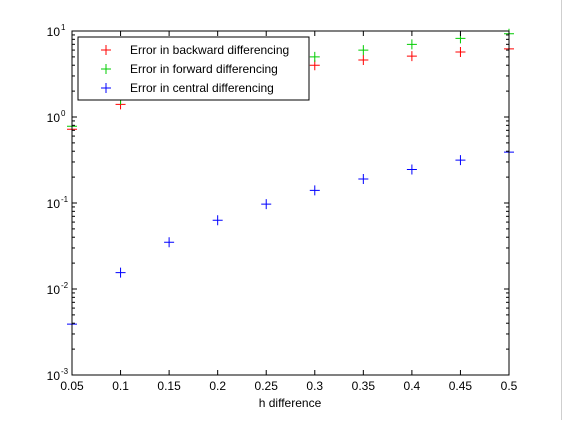 The width and height of the screenshot is (562, 425). Describe the element at coordinates (65, 199) in the screenshot. I see `y-tick-exponent: -1` at that location.